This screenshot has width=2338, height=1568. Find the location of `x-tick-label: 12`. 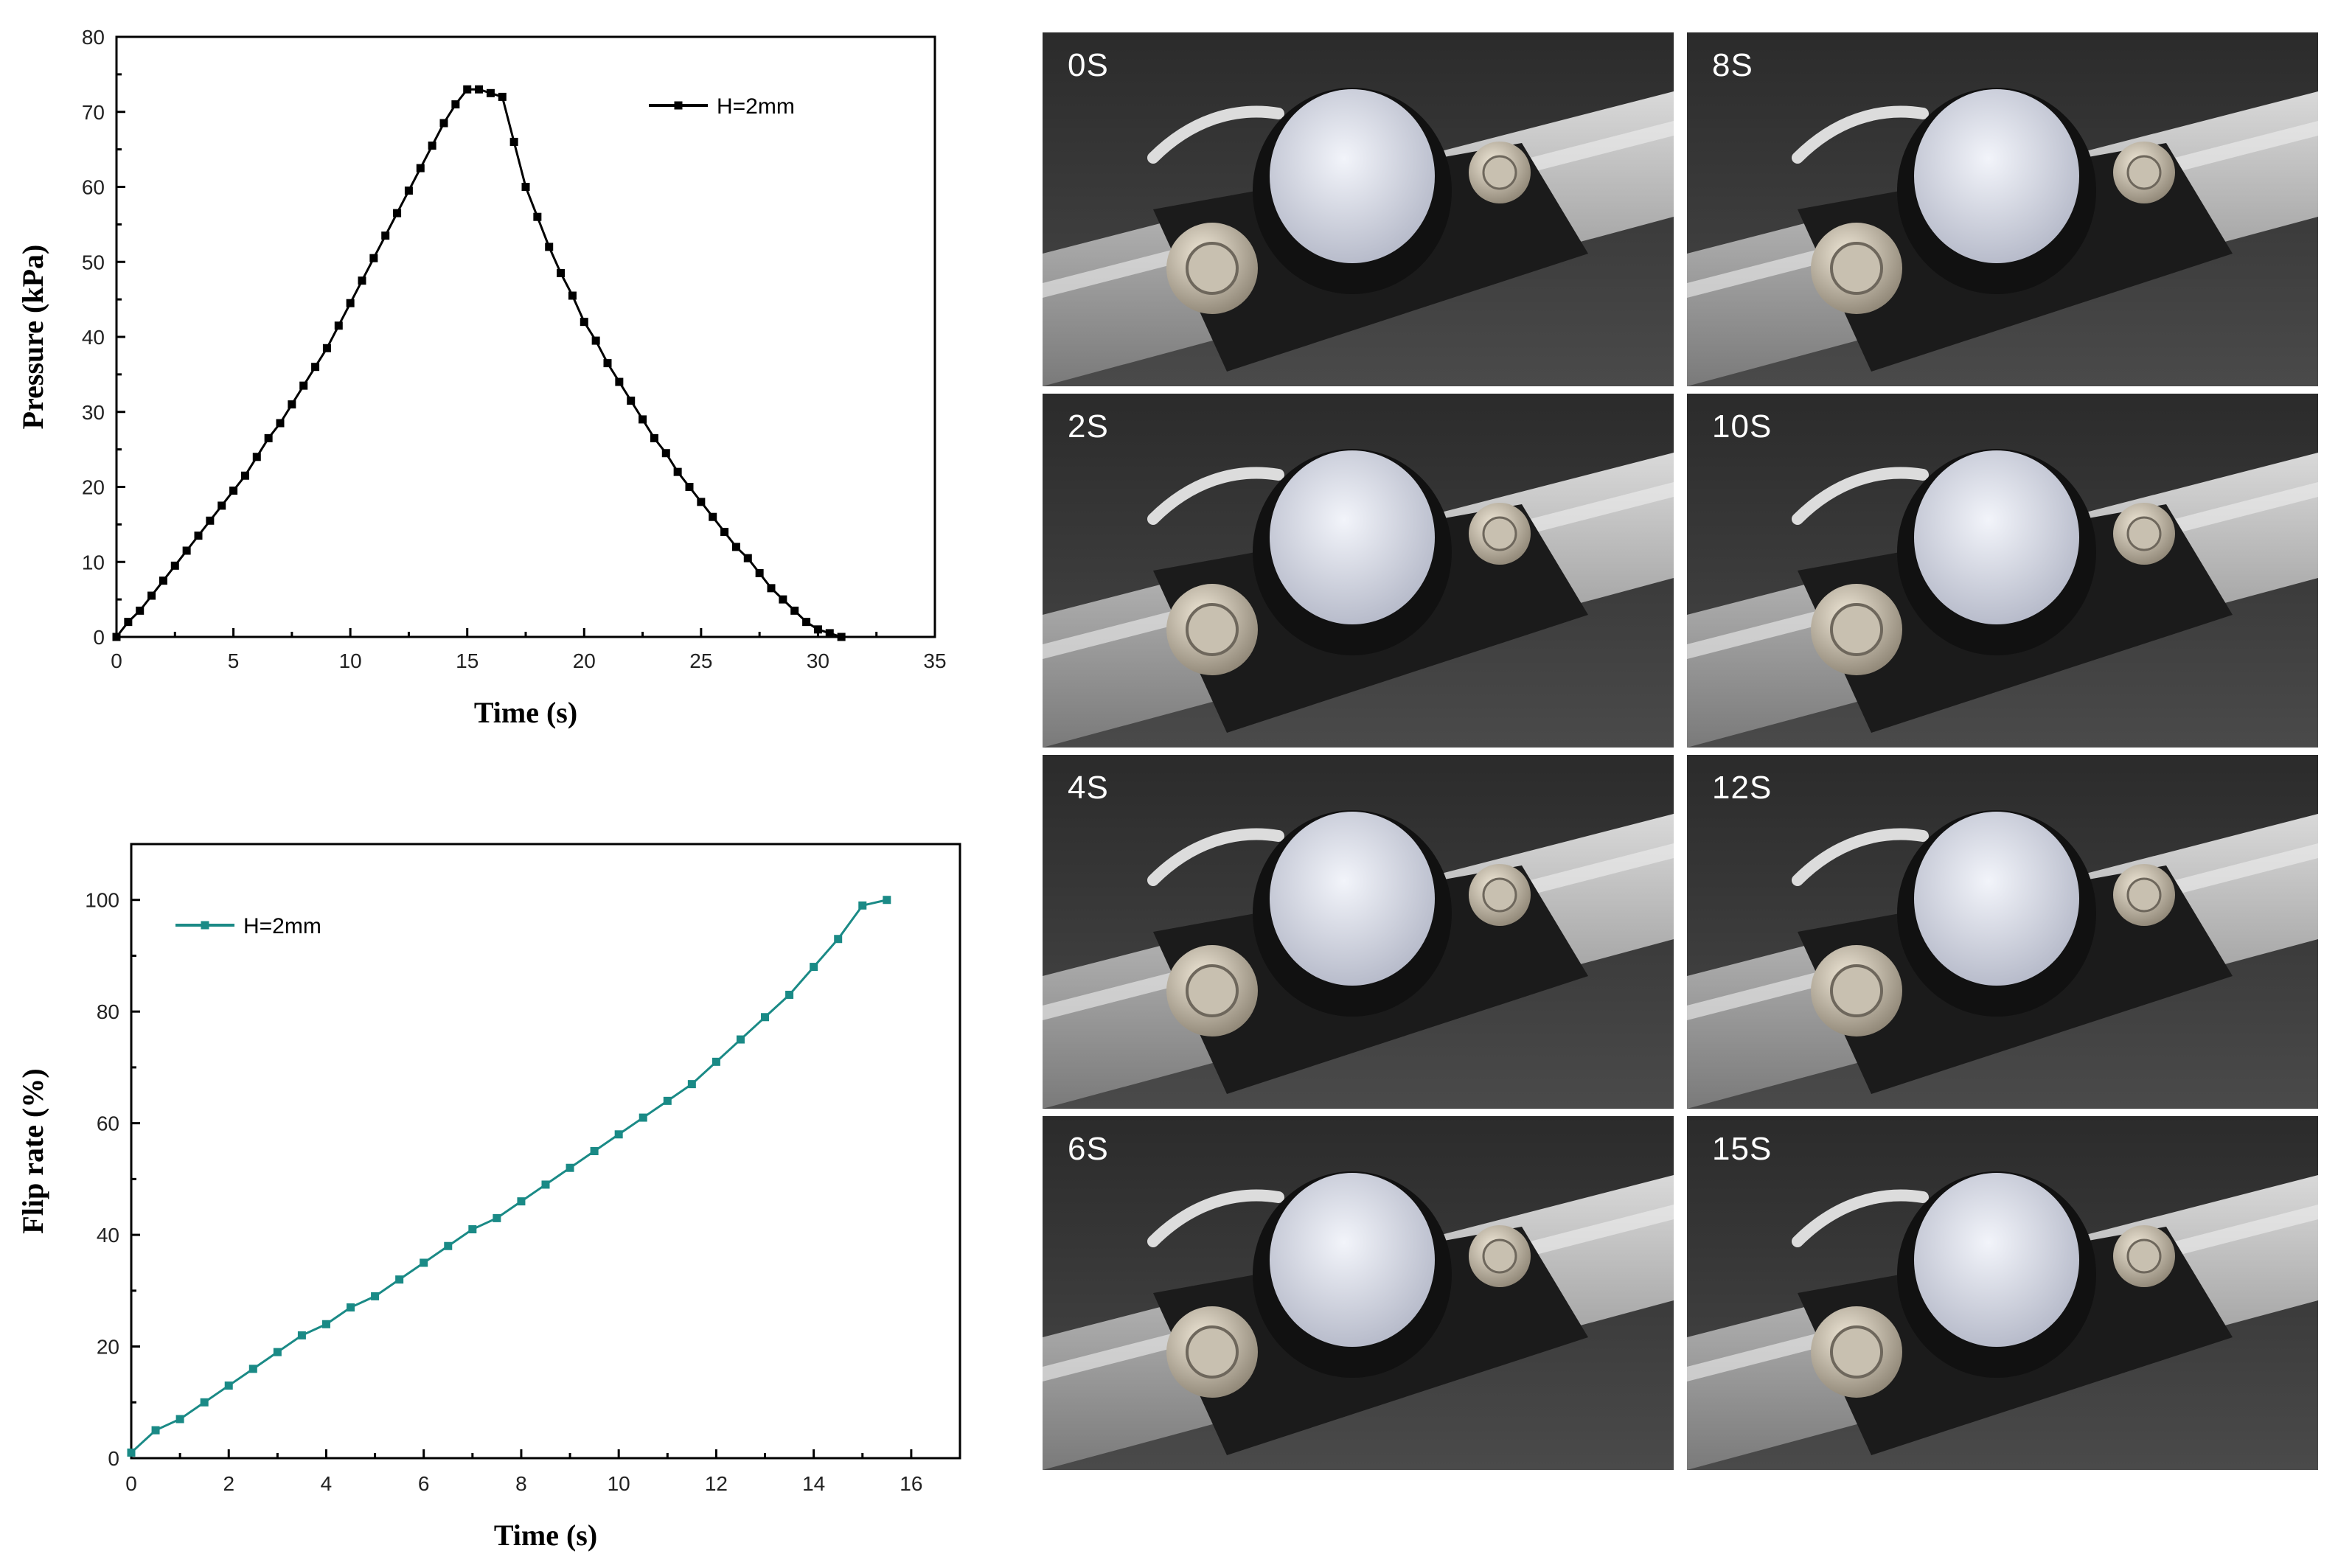

x-tick-label: 12 is located at coordinates (716, 1483).